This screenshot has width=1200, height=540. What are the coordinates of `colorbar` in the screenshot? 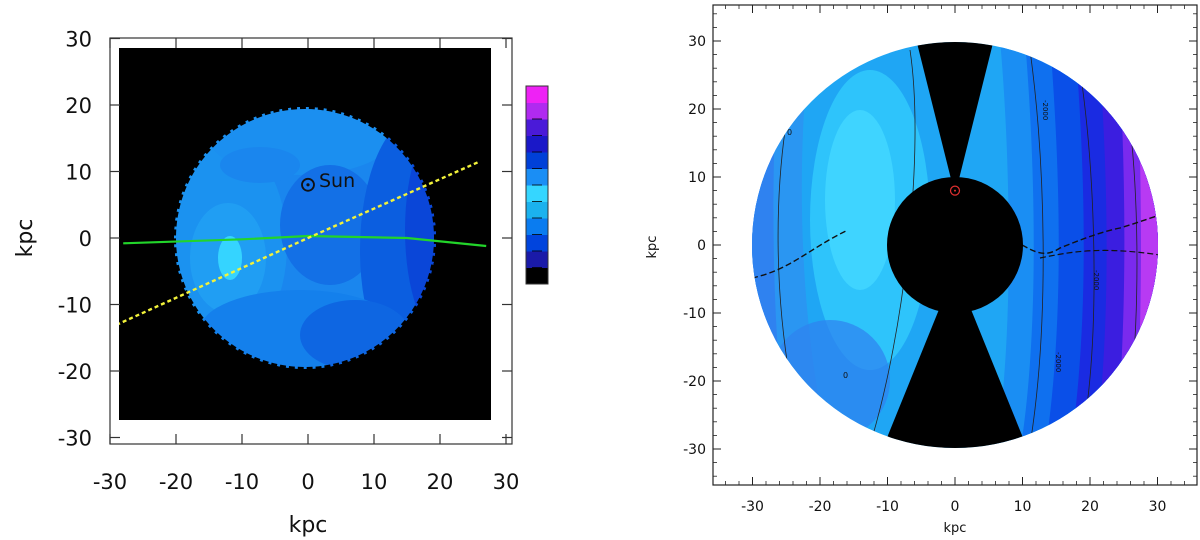 It's located at (537, 185).